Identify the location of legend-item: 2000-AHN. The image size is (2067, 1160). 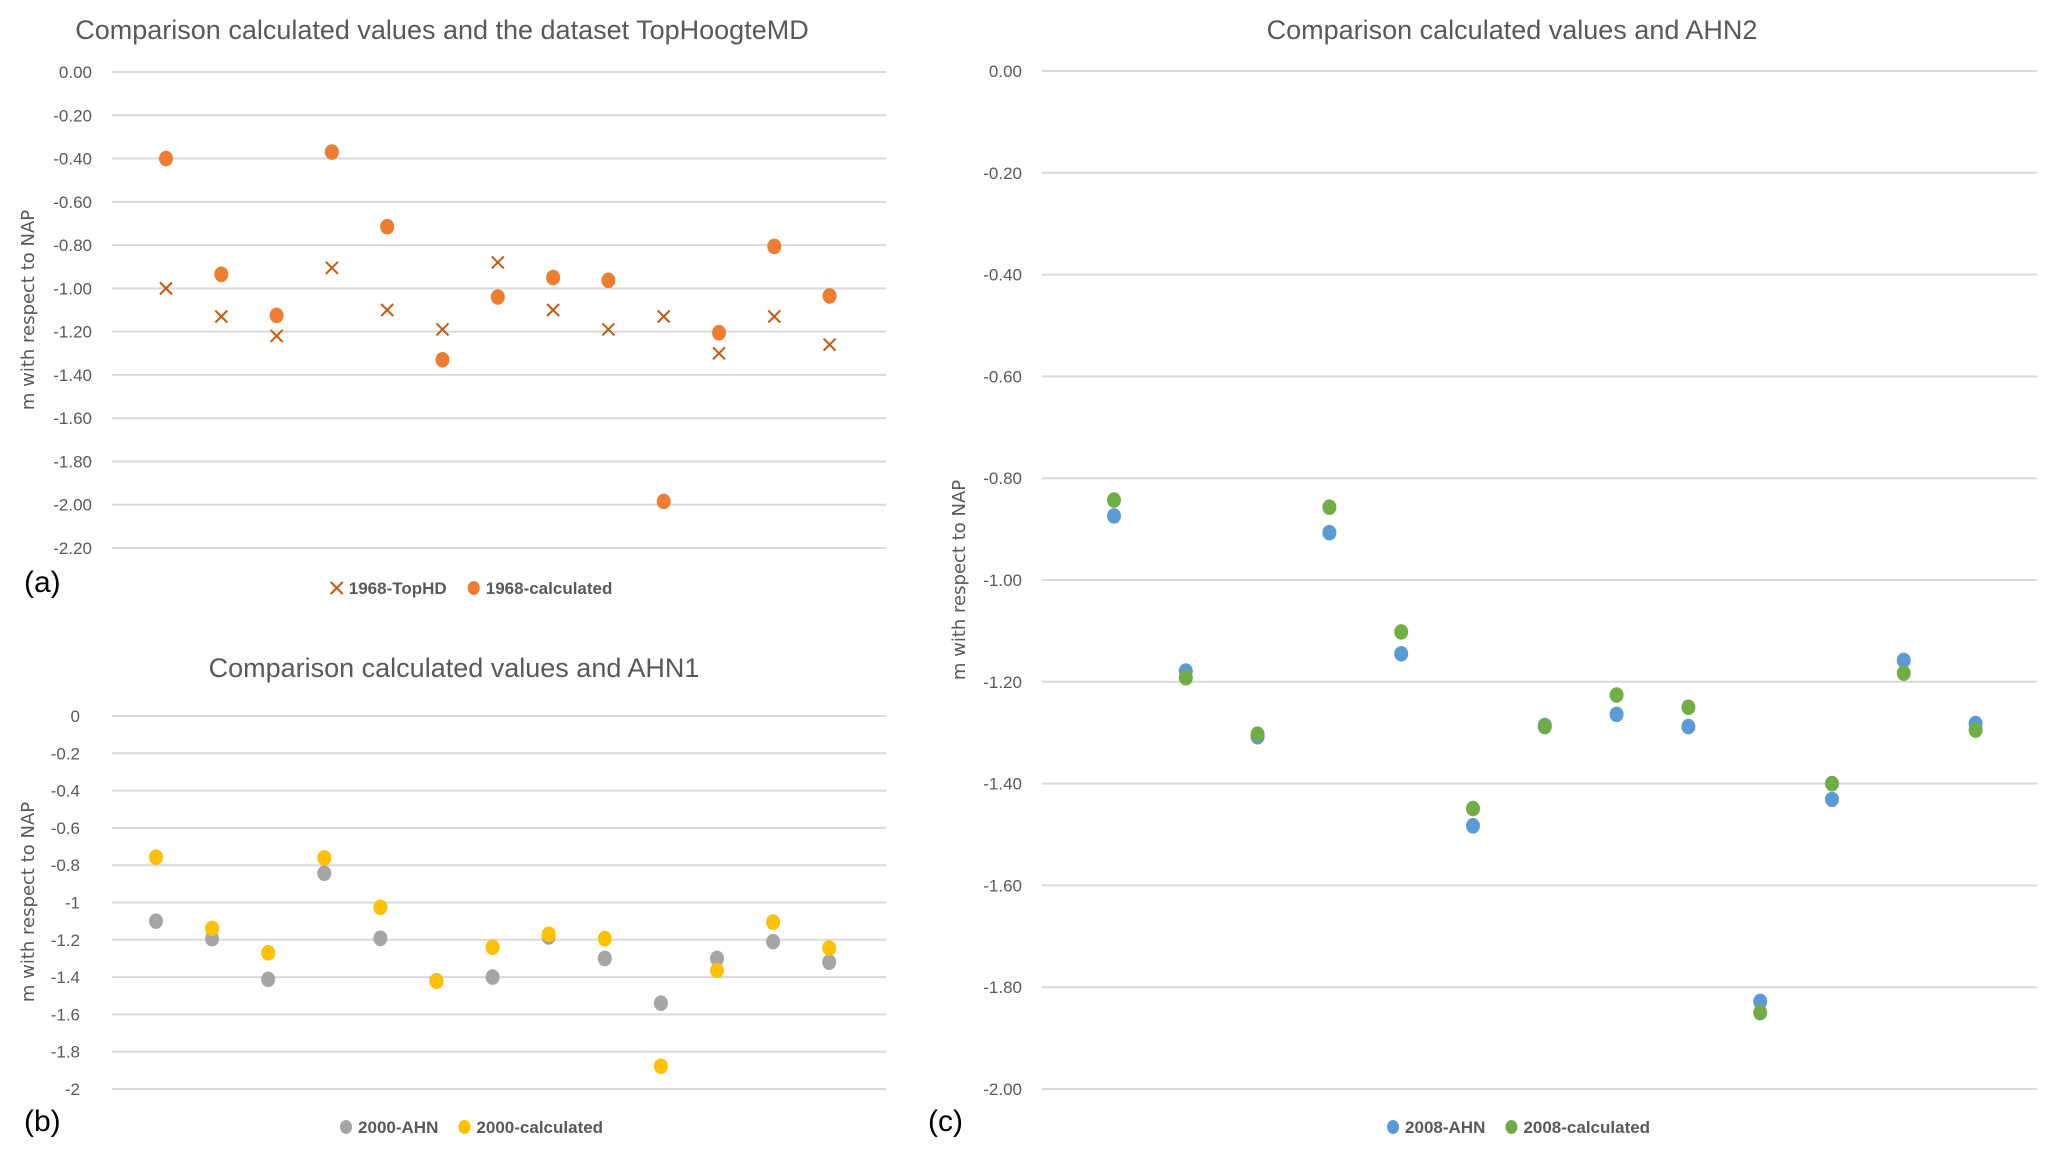
(389, 1127).